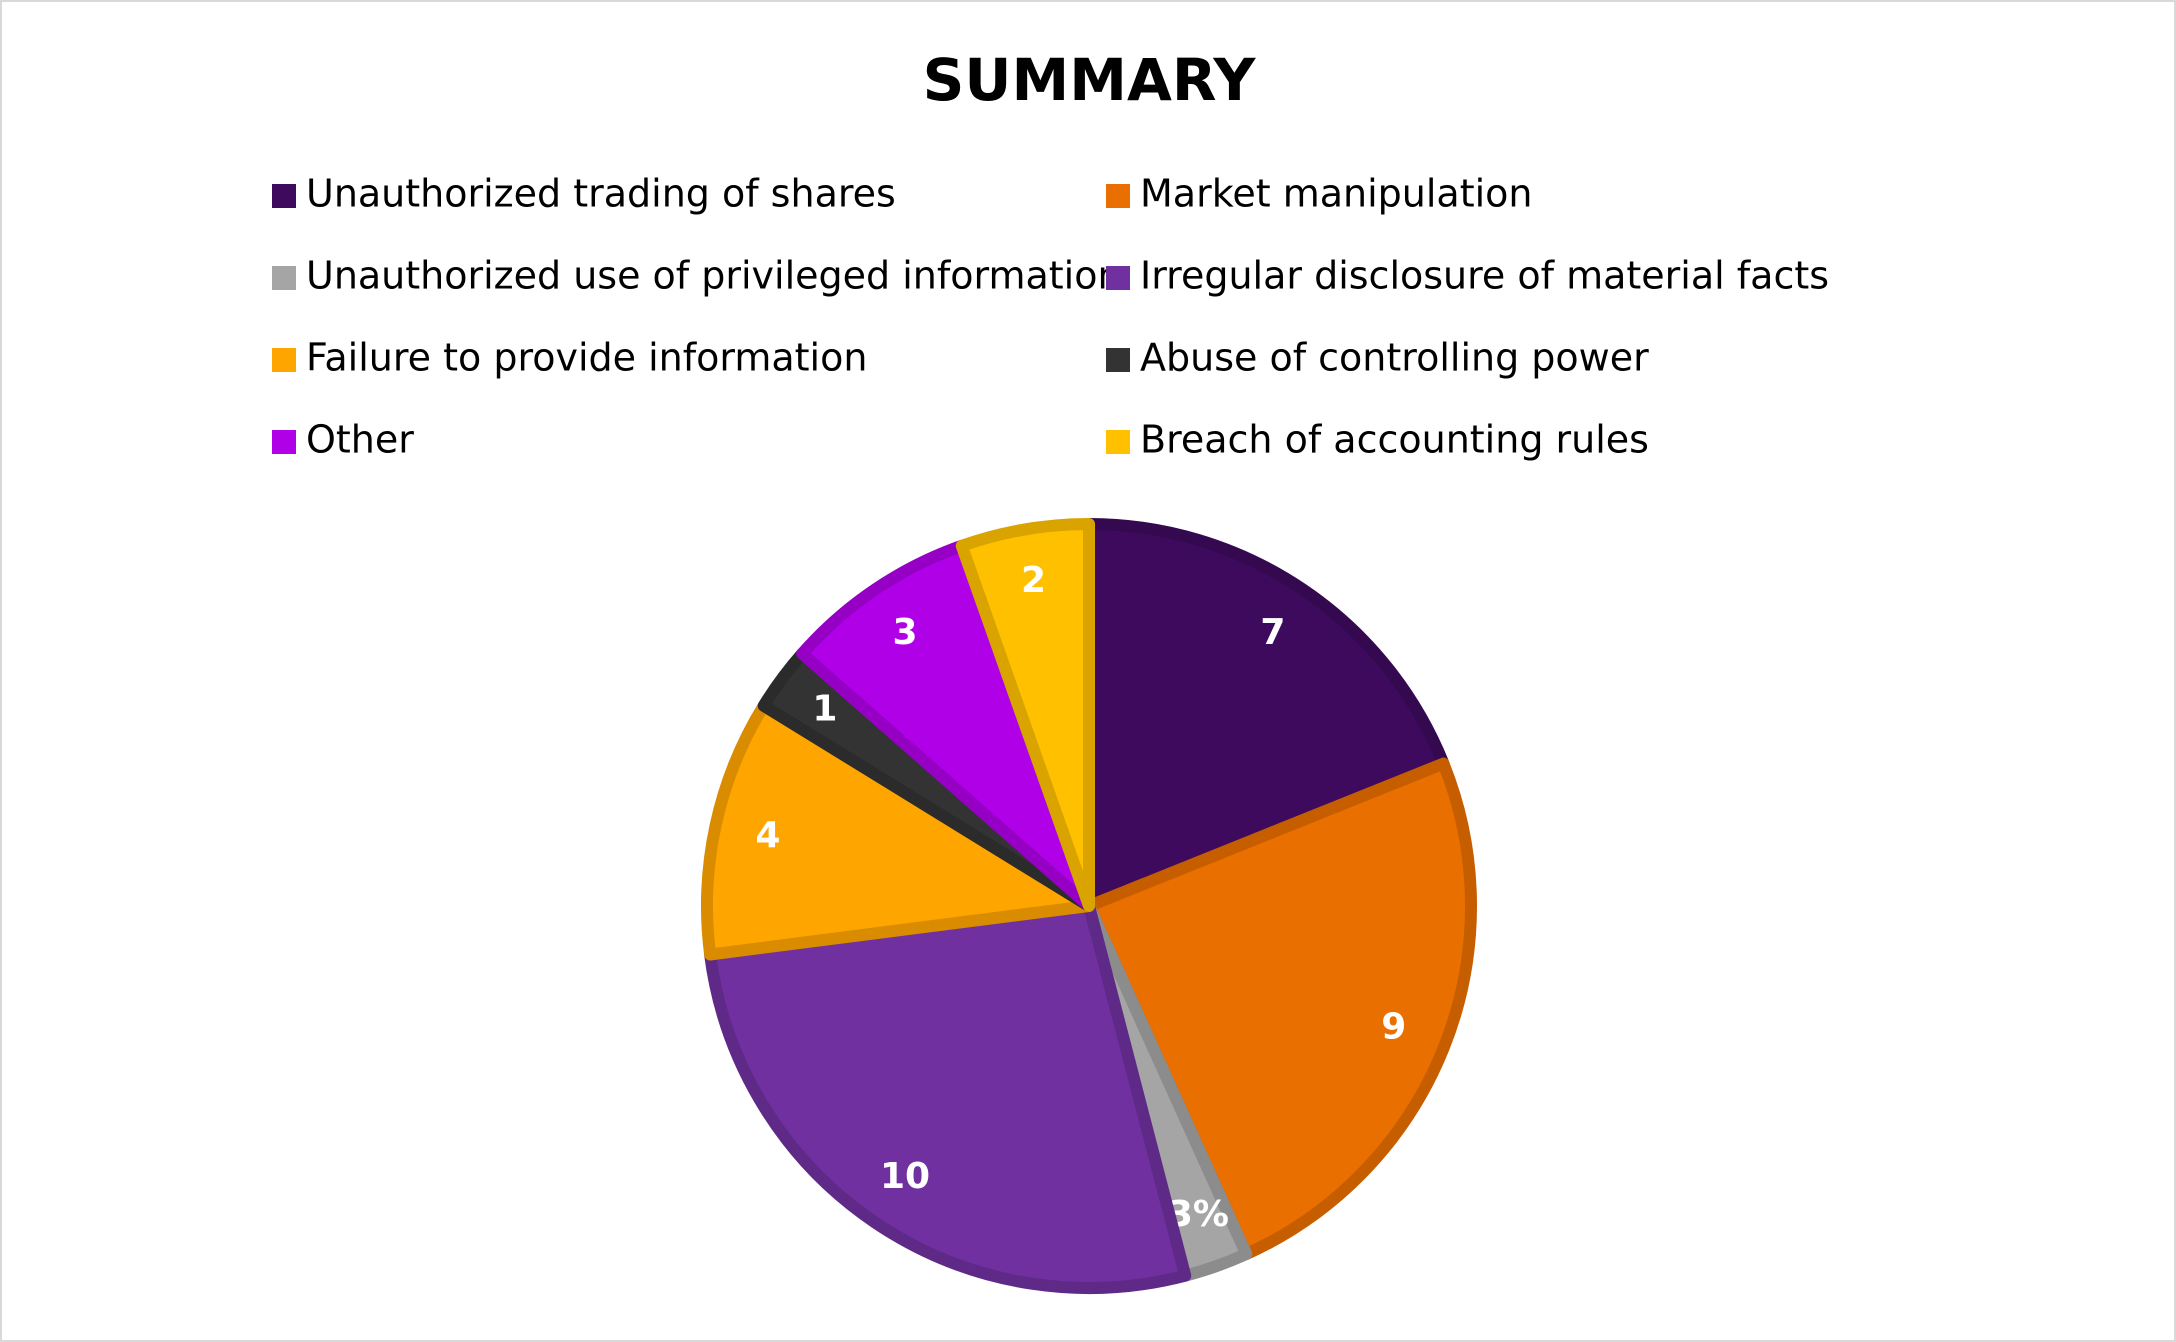 The height and width of the screenshot is (1342, 2176). Describe the element at coordinates (1484, 276) in the screenshot. I see `legend-label: Irregular disclosure of material facts` at that location.